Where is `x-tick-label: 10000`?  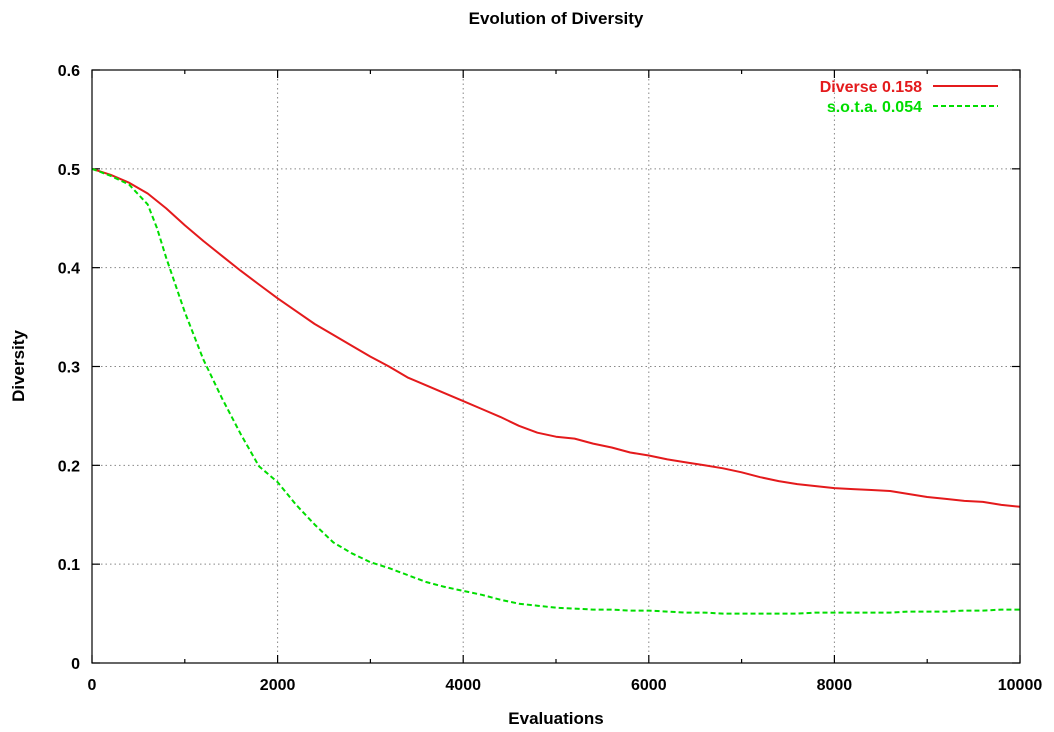
x-tick-label: 10000 is located at coordinates (1020, 685).